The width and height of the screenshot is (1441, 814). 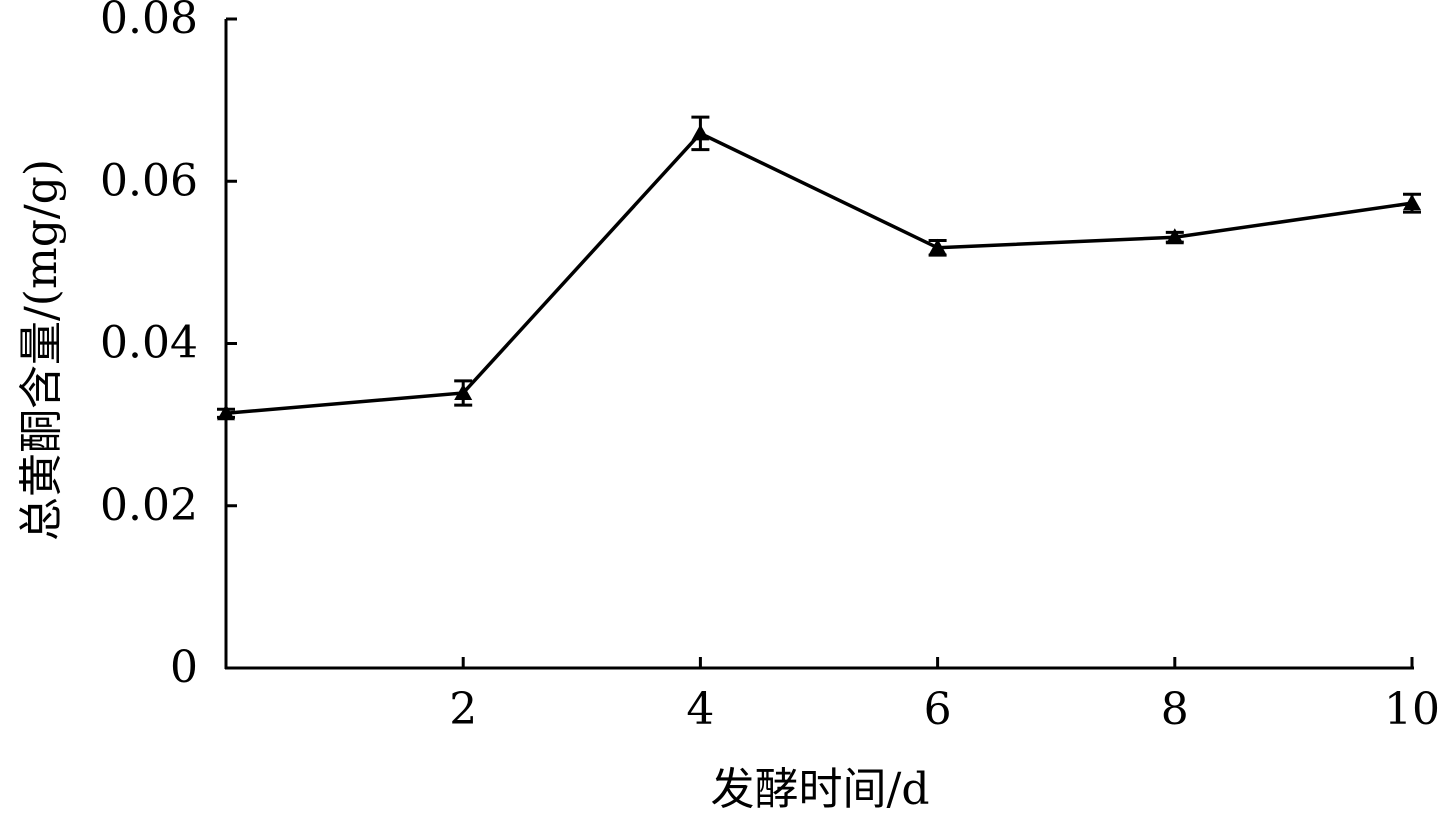 I want to click on y-tick-label: 0, so click(x=184, y=667).